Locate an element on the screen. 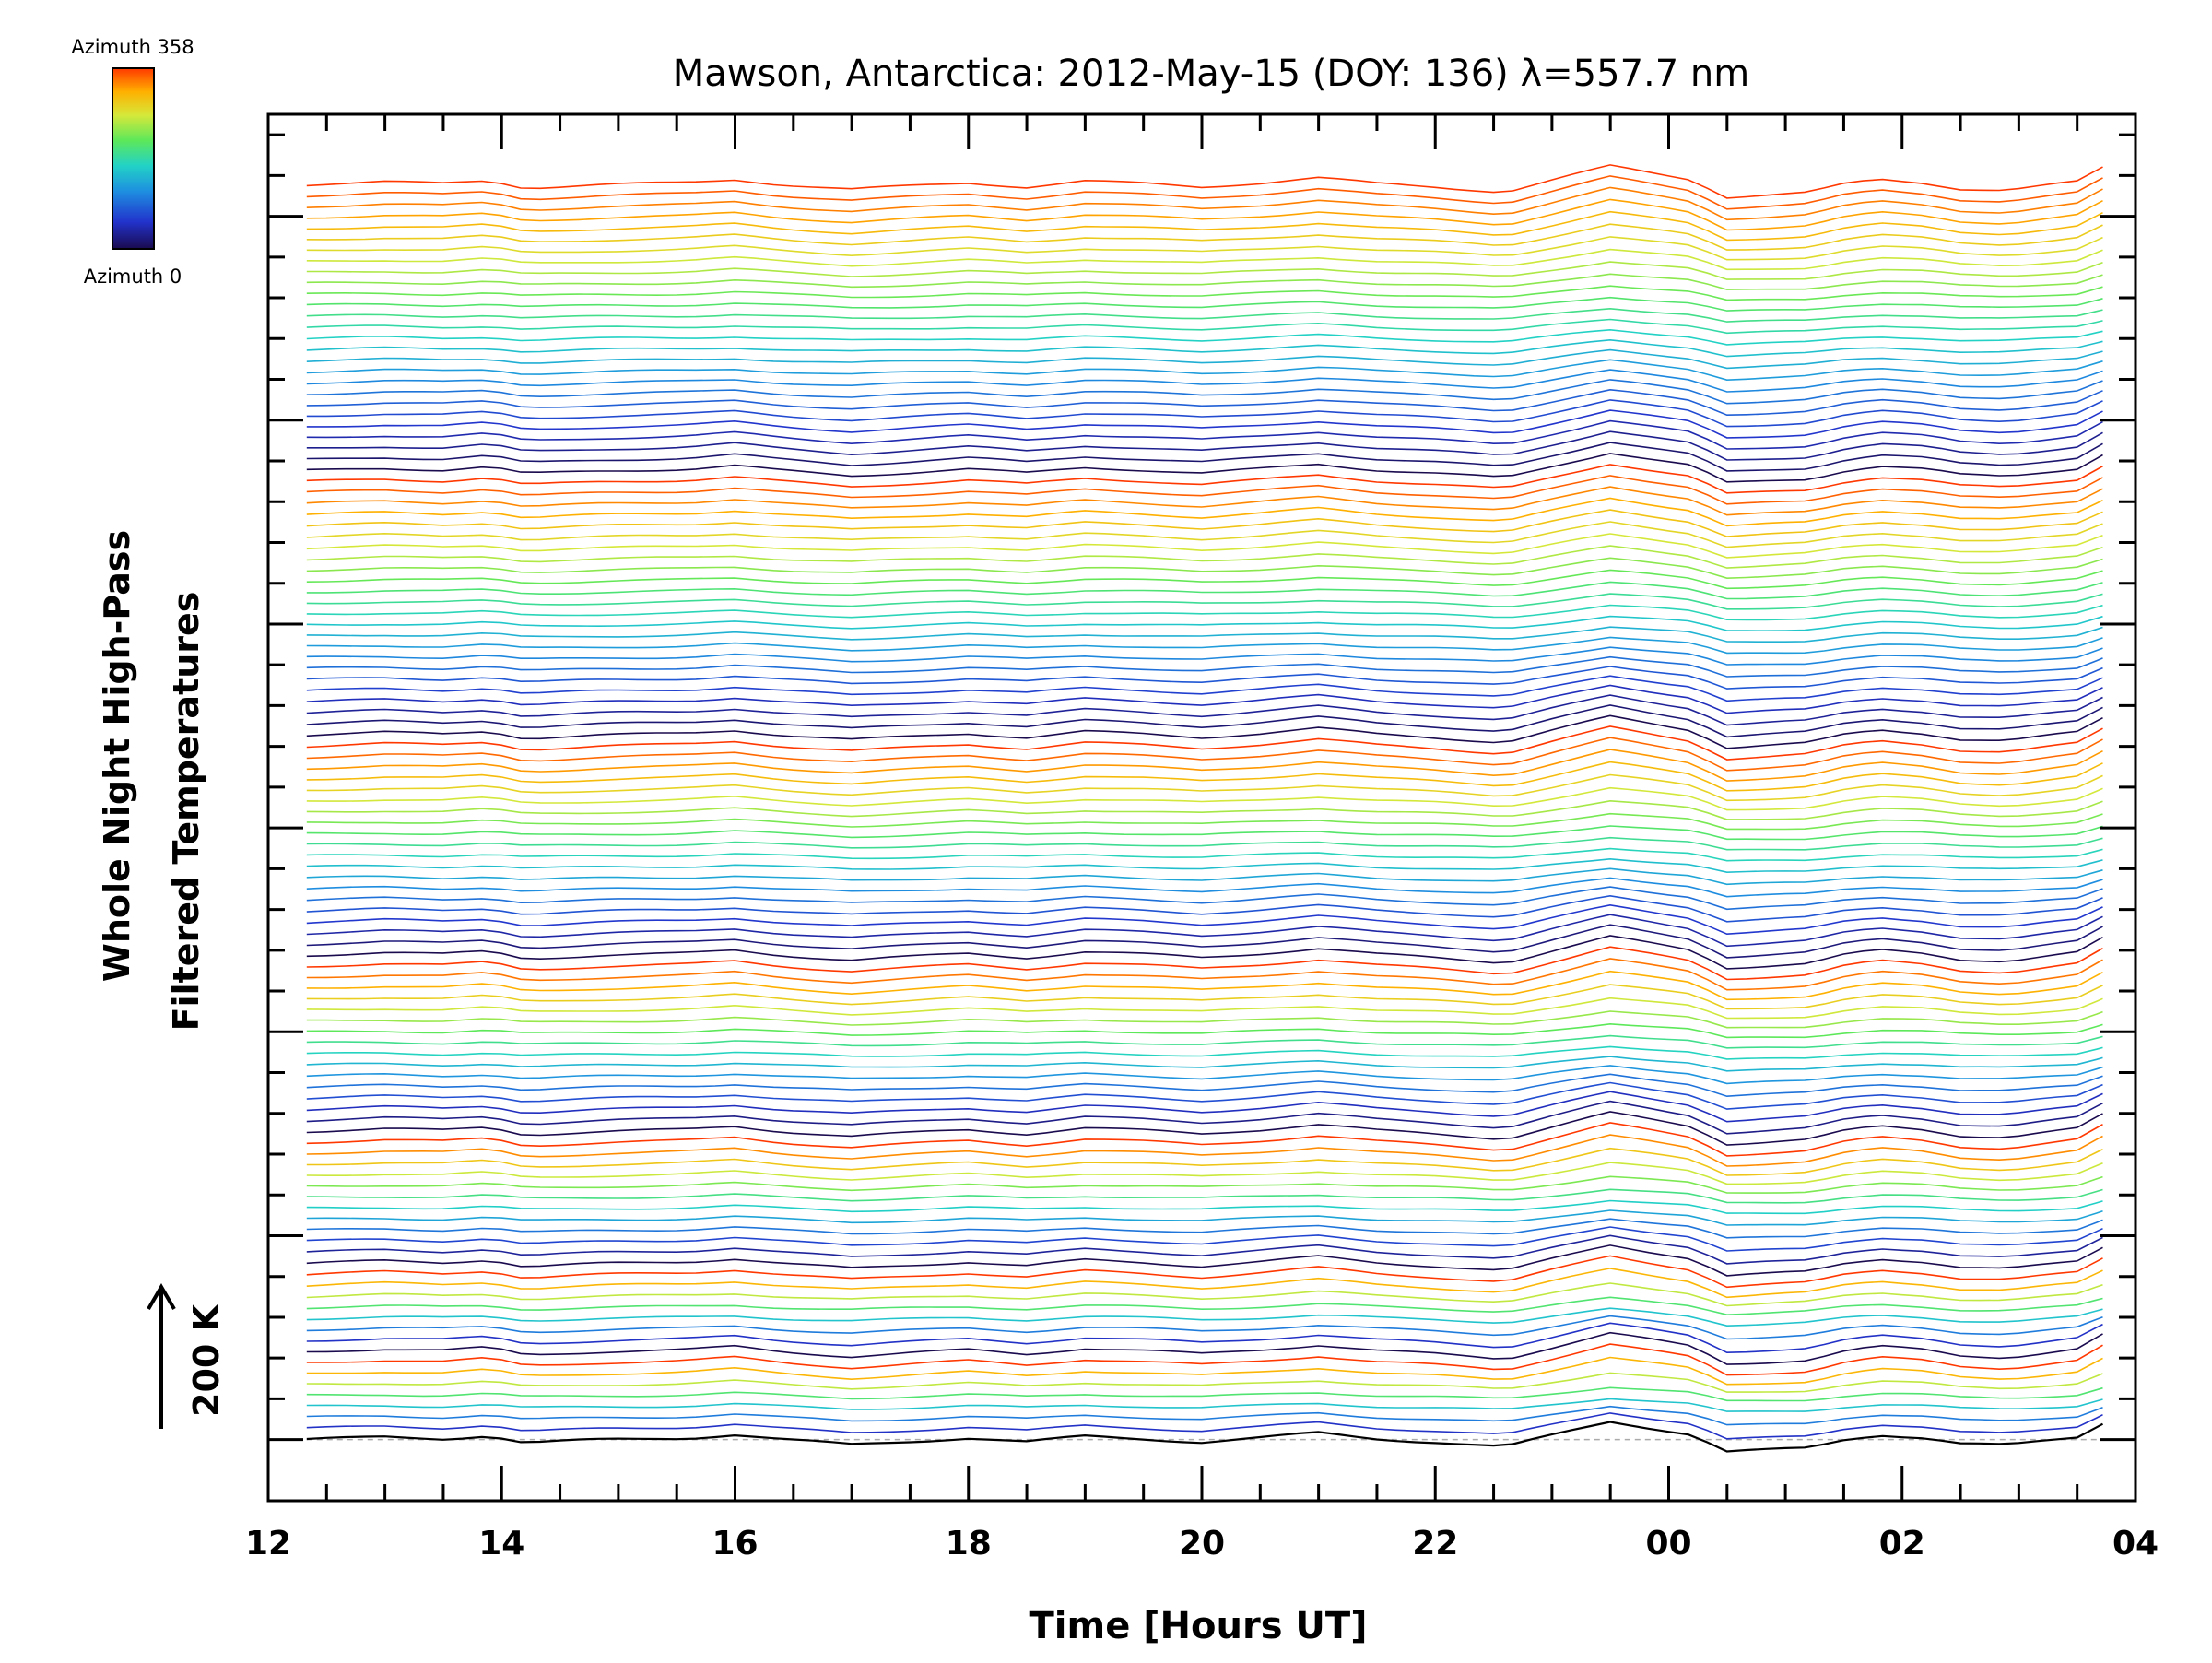 This screenshot has height=1663, width=2212. legend-top-label: Azimuth 358 is located at coordinates (132, 47).